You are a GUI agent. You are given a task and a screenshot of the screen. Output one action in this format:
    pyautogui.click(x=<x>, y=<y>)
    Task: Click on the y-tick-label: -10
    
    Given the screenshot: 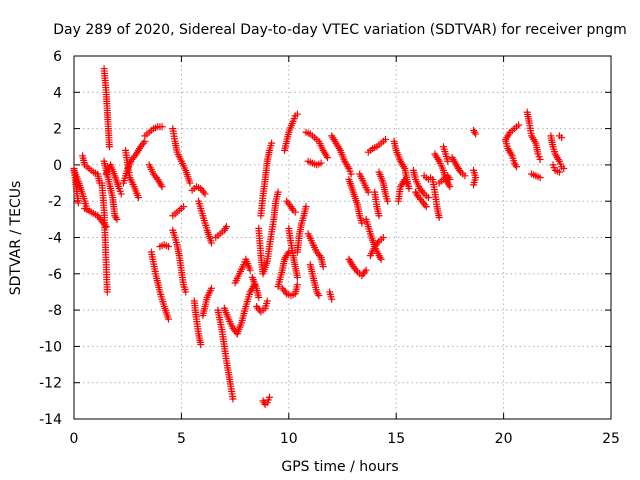 What is the action you would take?
    pyautogui.click(x=50, y=347)
    